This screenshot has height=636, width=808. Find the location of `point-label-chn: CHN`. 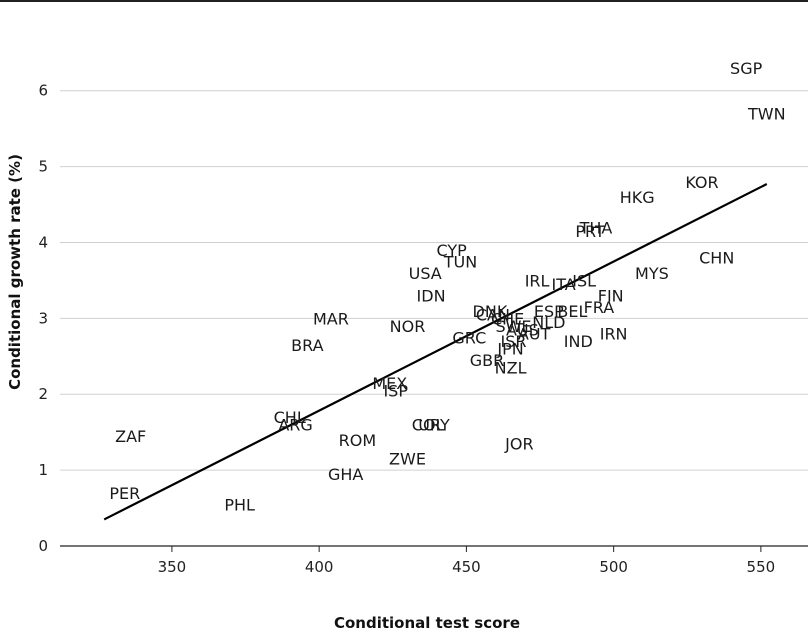

point-label-chn: CHN is located at coordinates (716, 258).